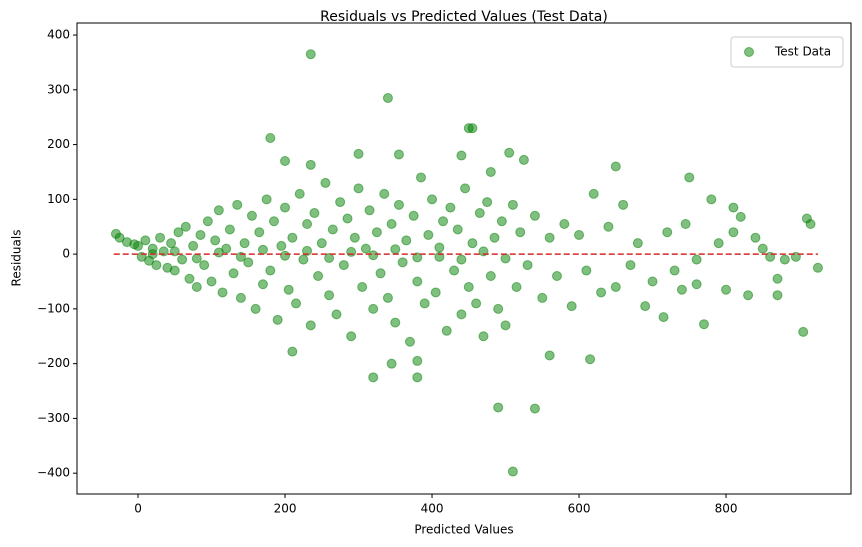 This screenshot has height=547, width=862. I want to click on x-tick-label: 0, so click(138, 509).